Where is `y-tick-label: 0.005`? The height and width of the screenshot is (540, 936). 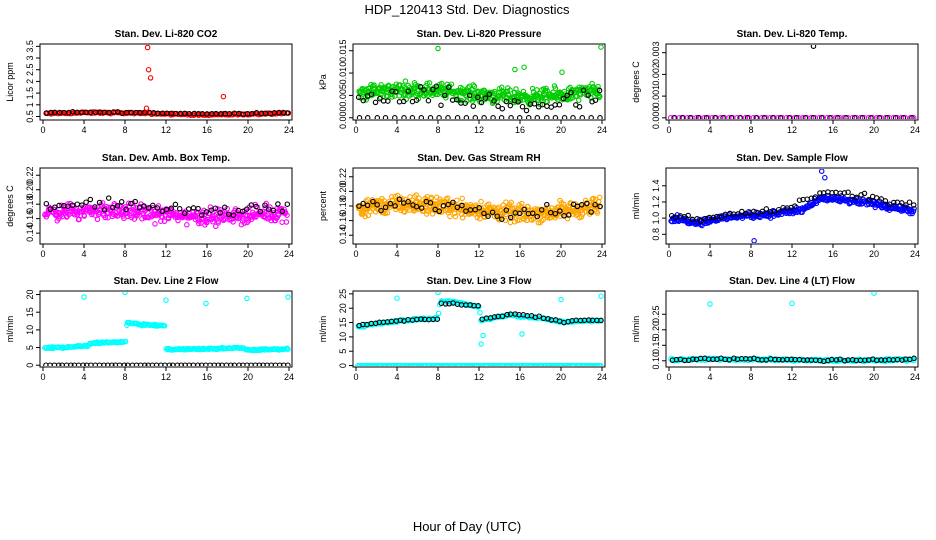
y-tick-label: 0.005 is located at coordinates (343, 95).